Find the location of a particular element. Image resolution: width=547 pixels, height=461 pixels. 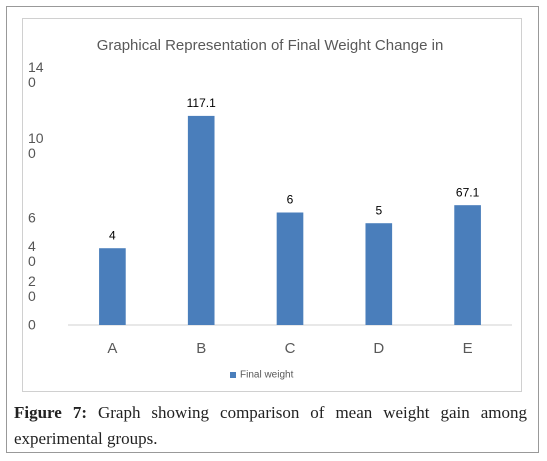

x-tick-label: C is located at coordinates (290, 348).